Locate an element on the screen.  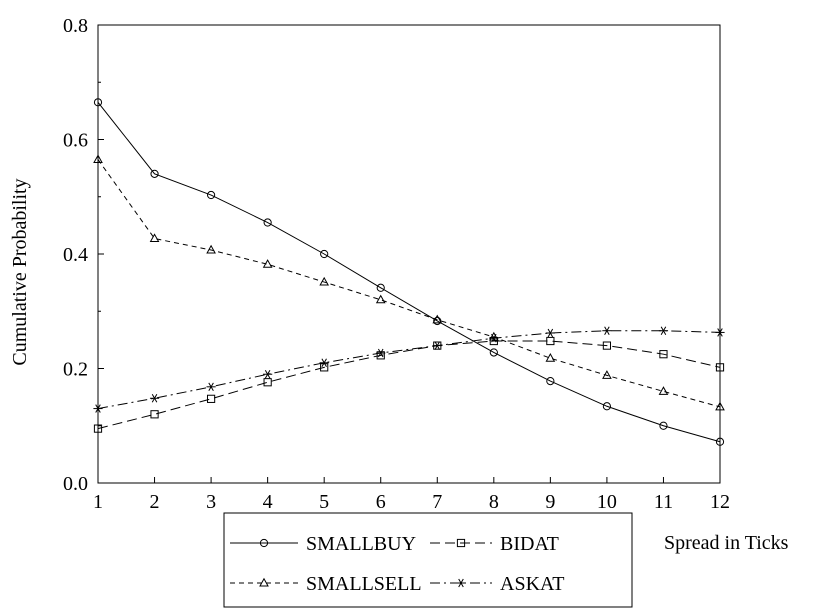
legend-label: ASKAT is located at coordinates (532, 584).